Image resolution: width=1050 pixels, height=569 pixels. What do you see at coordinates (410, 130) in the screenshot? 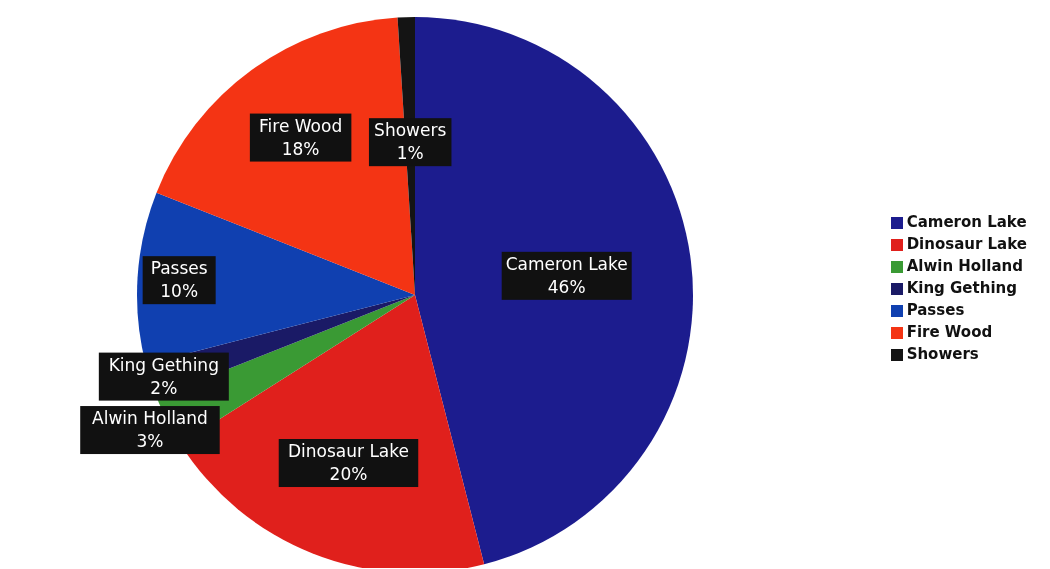
I see `slice-label: Showers` at bounding box center [410, 130].